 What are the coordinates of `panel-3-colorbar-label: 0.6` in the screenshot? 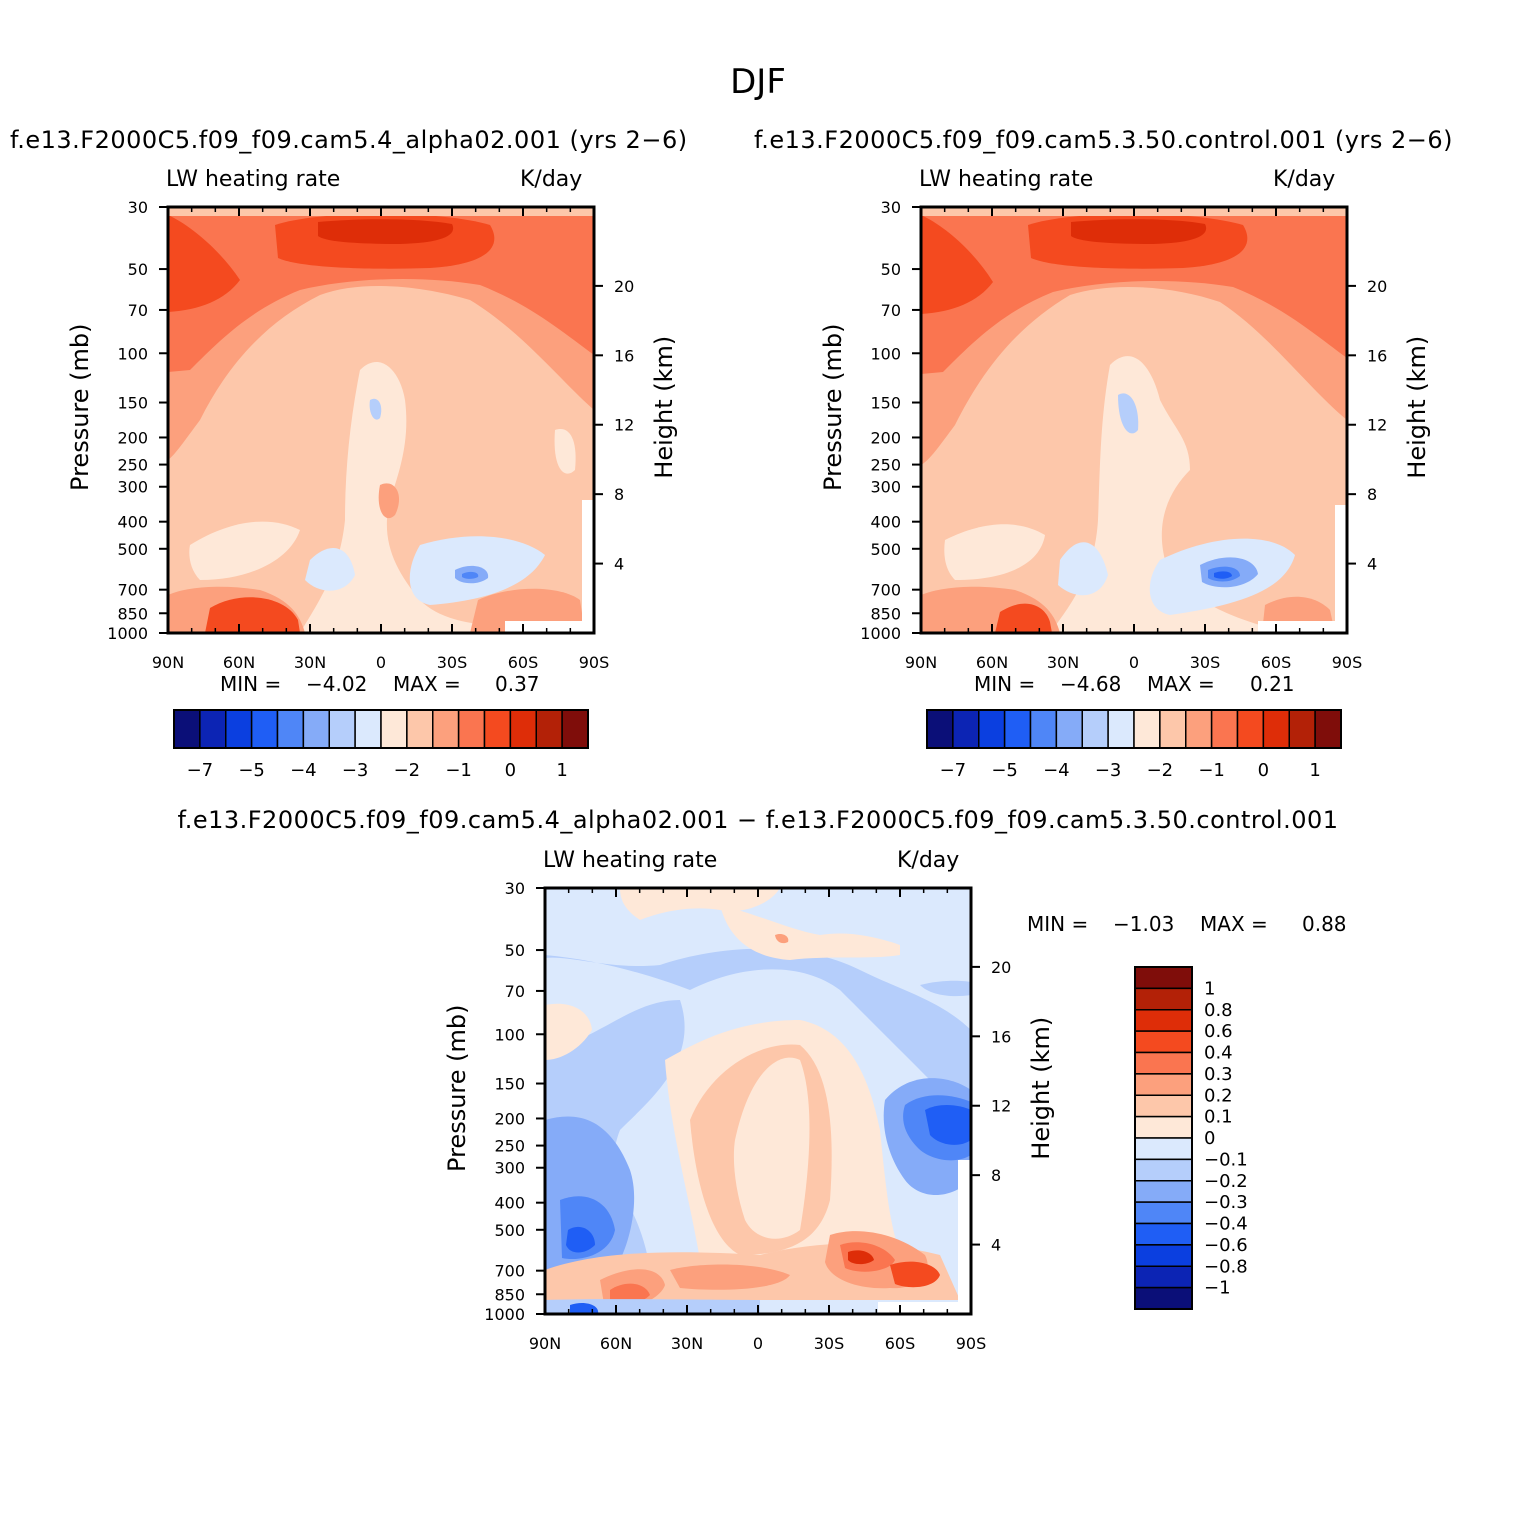 It's located at (1218, 1031).